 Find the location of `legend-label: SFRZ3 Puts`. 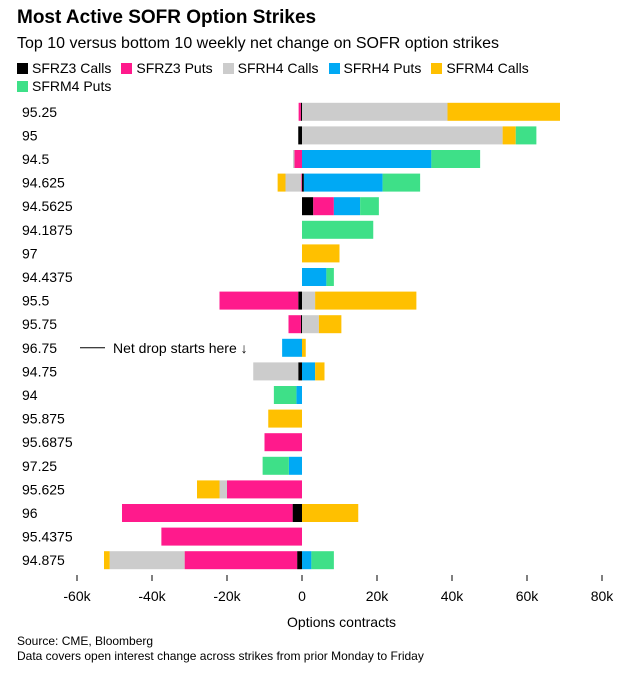

legend-label: SFRZ3 Puts is located at coordinates (174, 68).